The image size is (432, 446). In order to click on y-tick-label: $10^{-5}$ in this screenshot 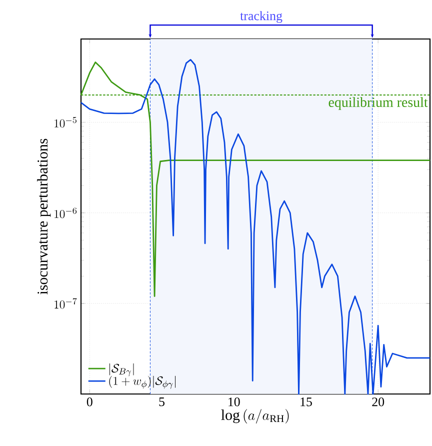, I will do `click(65, 122)`.